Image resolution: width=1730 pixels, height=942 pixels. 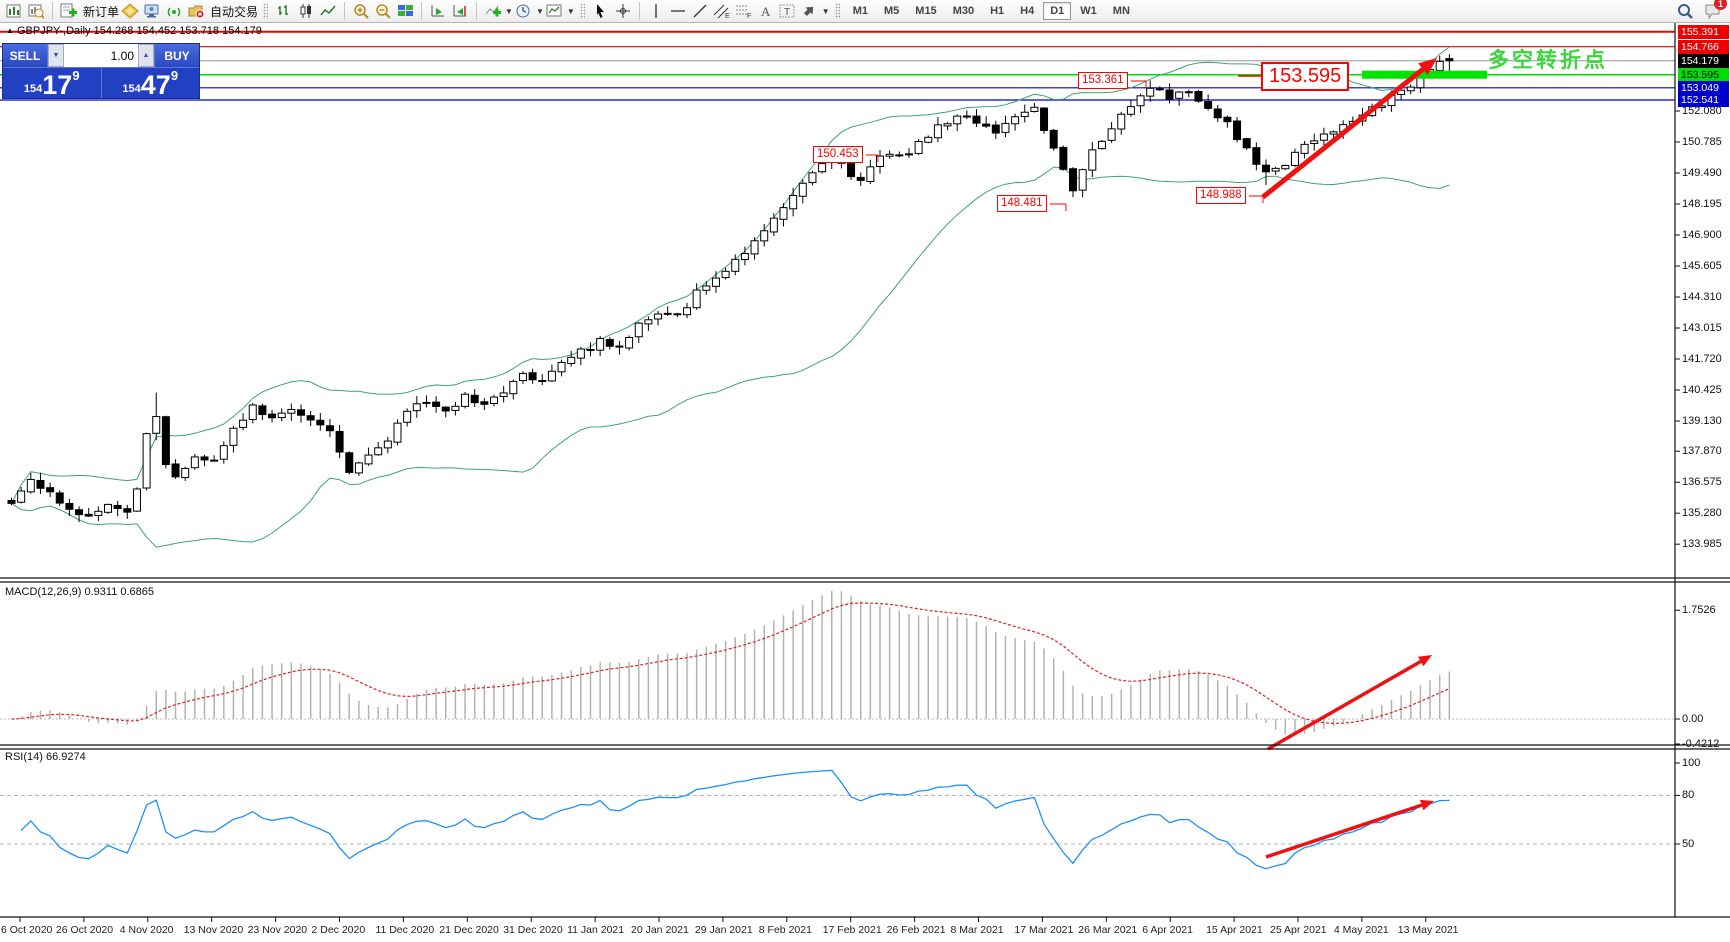 What do you see at coordinates (1022, 203) in the screenshot?
I see `price-label-148.481: 148.481` at bounding box center [1022, 203].